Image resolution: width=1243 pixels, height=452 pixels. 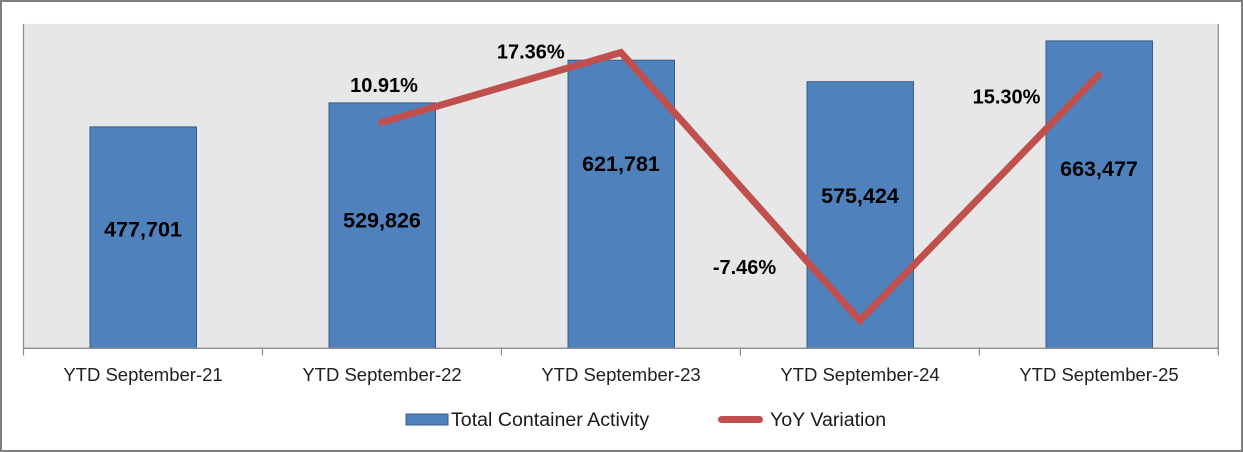 I want to click on svg-text: 621,781, so click(x=621, y=164).